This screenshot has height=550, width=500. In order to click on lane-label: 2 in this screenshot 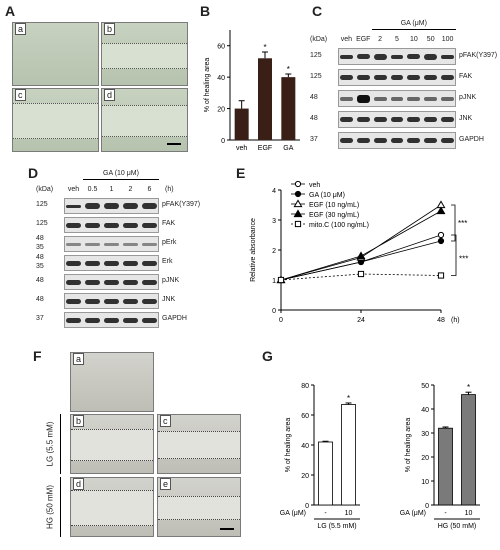, I will do `click(130, 189)`.